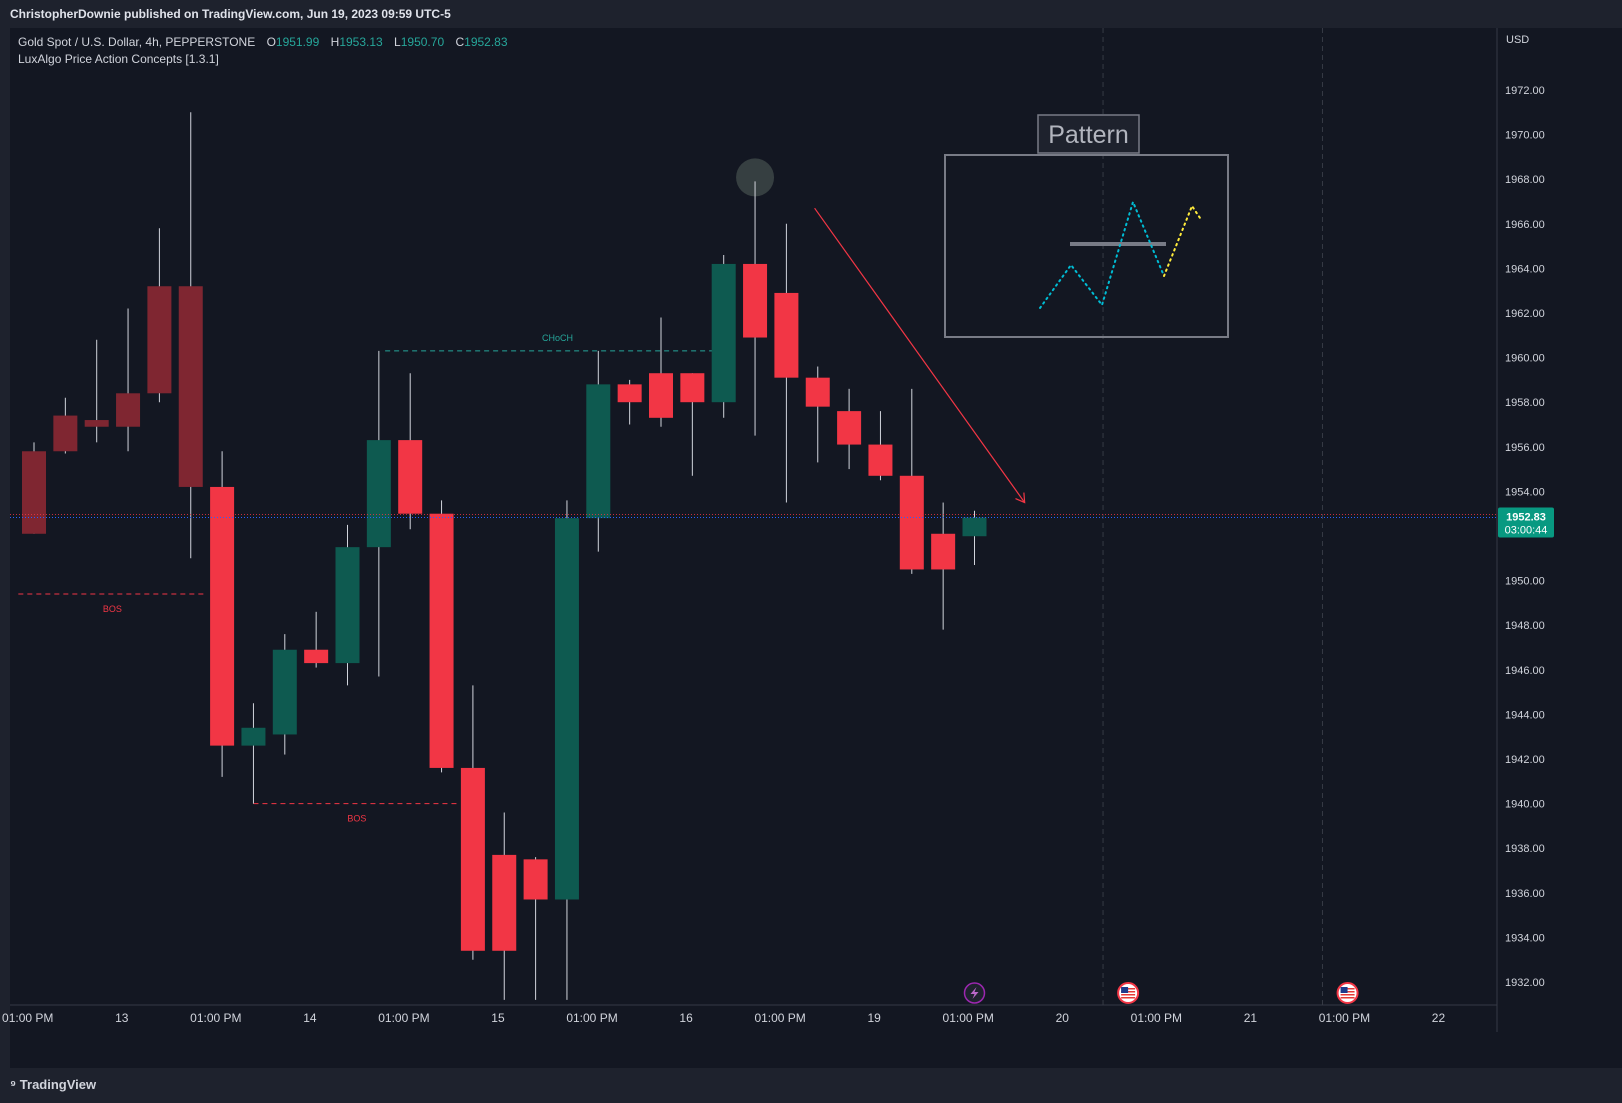 The height and width of the screenshot is (1103, 1622). What do you see at coordinates (968, 1018) in the screenshot?
I see `time-tick-10: 01:00 PM` at bounding box center [968, 1018].